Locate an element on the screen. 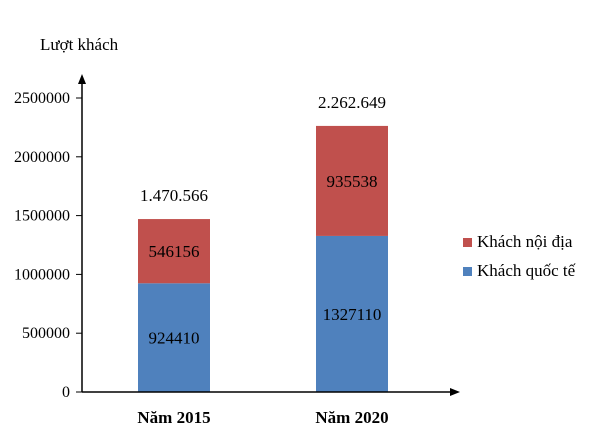  bar-value-label: 935538 is located at coordinates (352, 181).